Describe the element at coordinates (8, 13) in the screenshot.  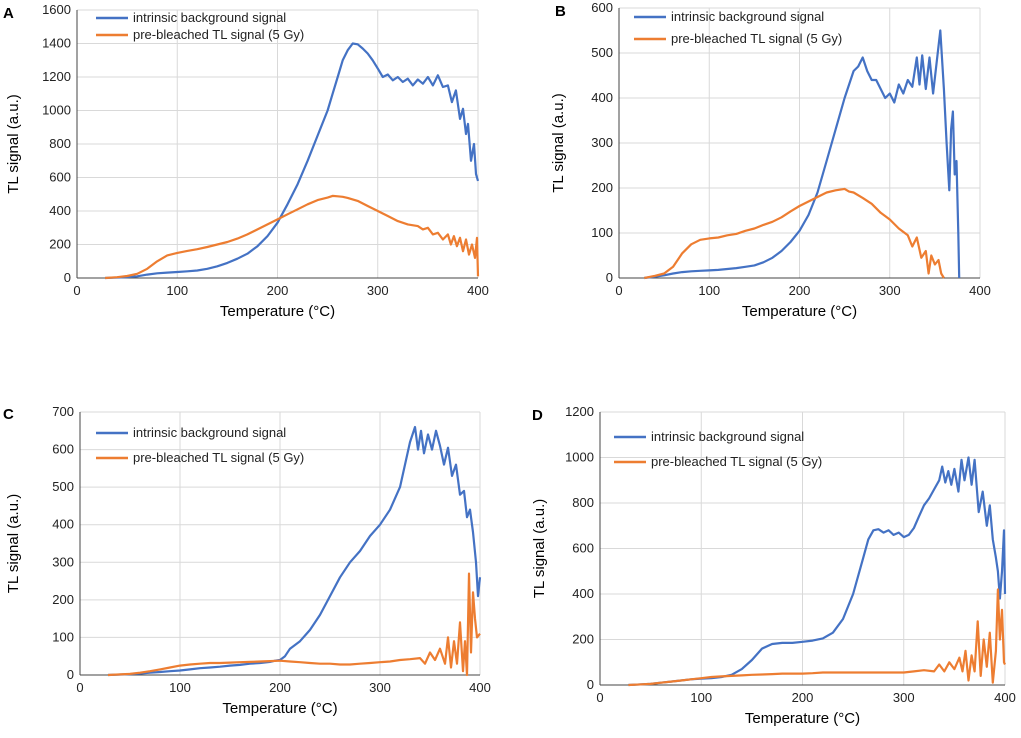
I see `panel-letter: A` at that location.